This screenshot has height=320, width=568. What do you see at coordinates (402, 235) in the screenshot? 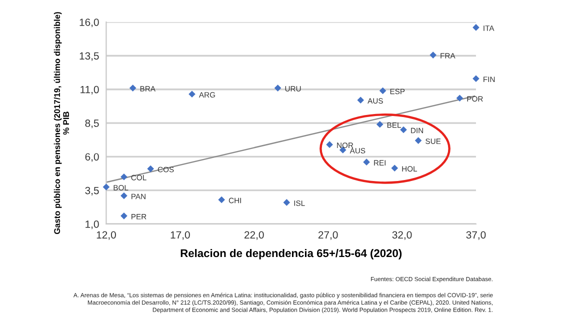
I see `x-tick-label: 32,0` at bounding box center [402, 235].